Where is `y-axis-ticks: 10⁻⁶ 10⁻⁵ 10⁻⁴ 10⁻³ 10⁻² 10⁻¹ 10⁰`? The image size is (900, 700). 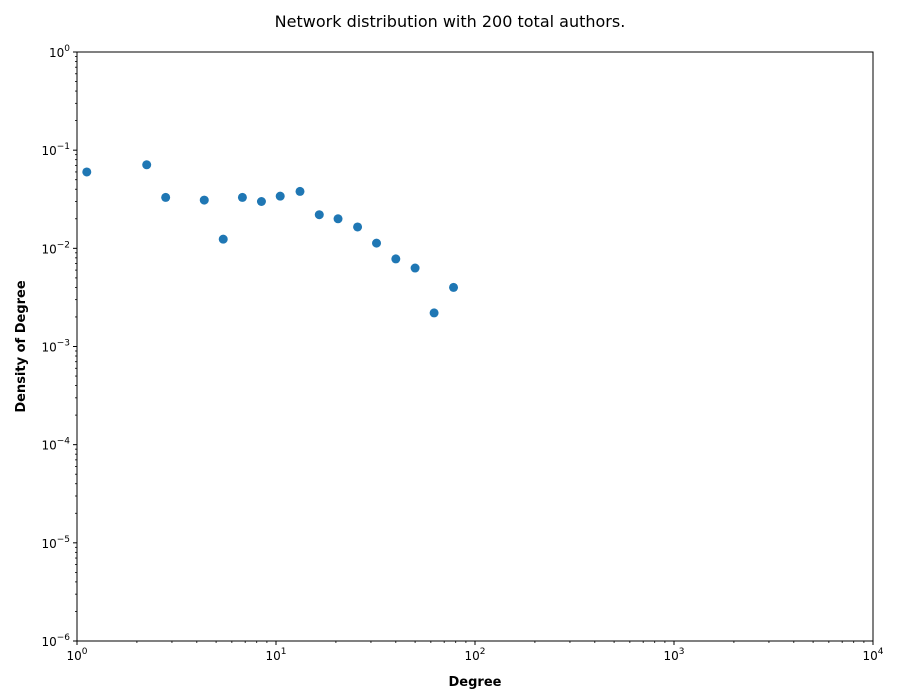
y-axis-ticks: 10⁻⁶ 10⁻⁵ 10⁻⁴ 10⁻³ 10⁻² 10⁻¹ 10⁰ is located at coordinates (59, 346).